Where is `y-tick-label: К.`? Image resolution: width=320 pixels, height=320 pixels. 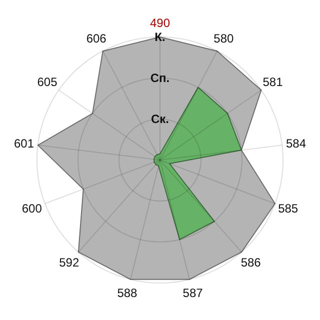 y-tick-label: К. is located at coordinates (160, 37).